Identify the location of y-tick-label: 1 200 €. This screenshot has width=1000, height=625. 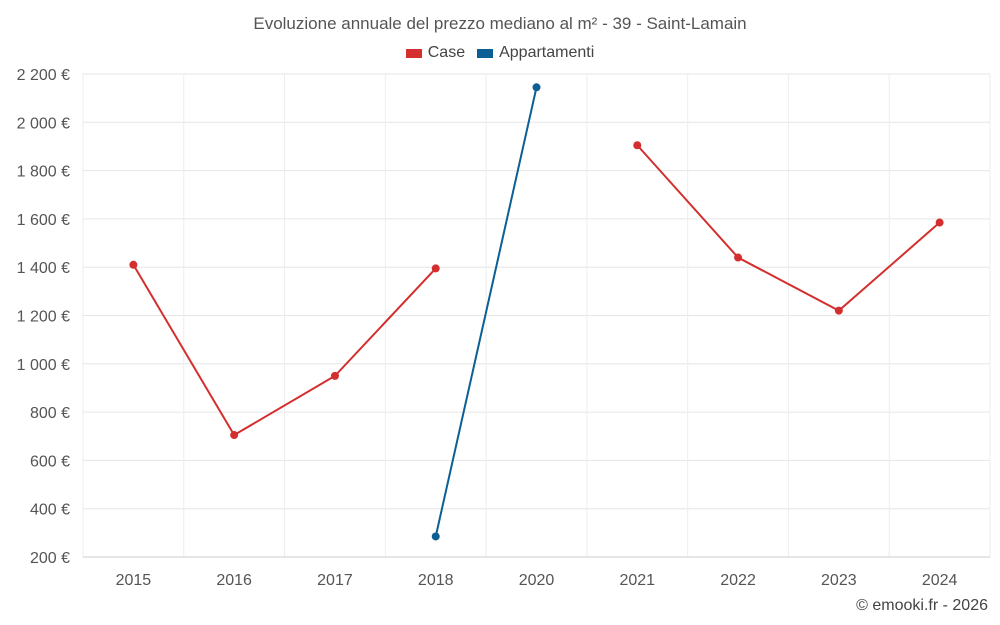
(43, 317).